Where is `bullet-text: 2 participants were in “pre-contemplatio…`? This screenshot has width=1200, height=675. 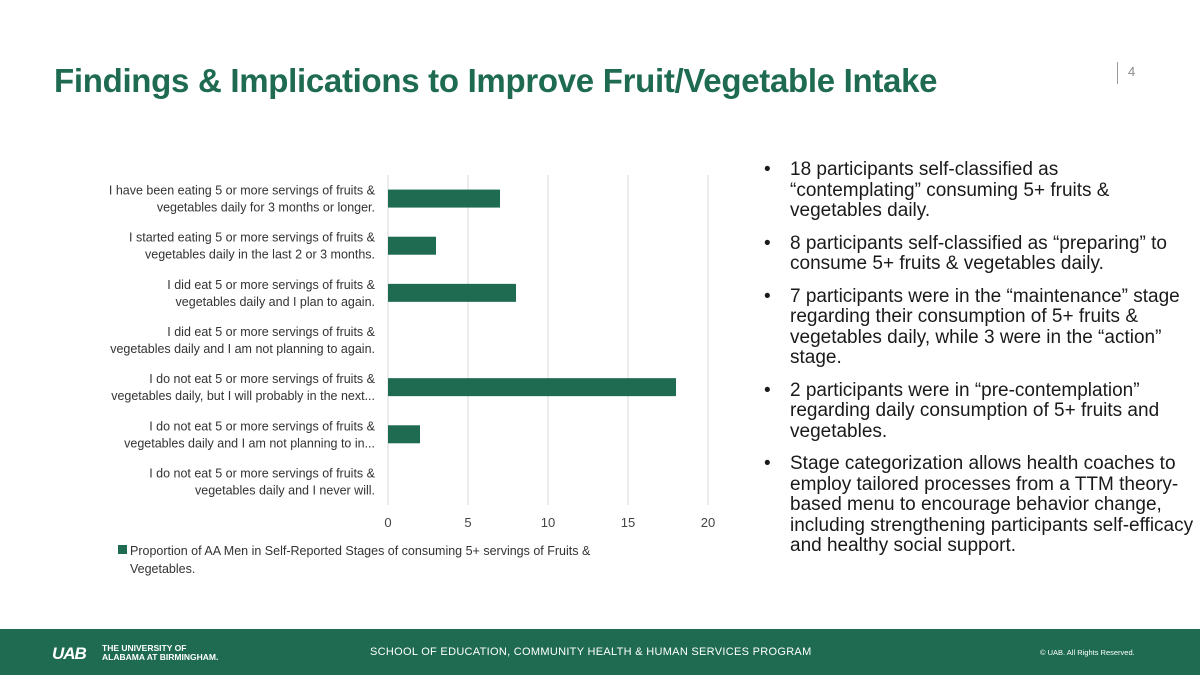
bullet-text: 2 participants were in “pre-contemplatio… is located at coordinates (975, 410).